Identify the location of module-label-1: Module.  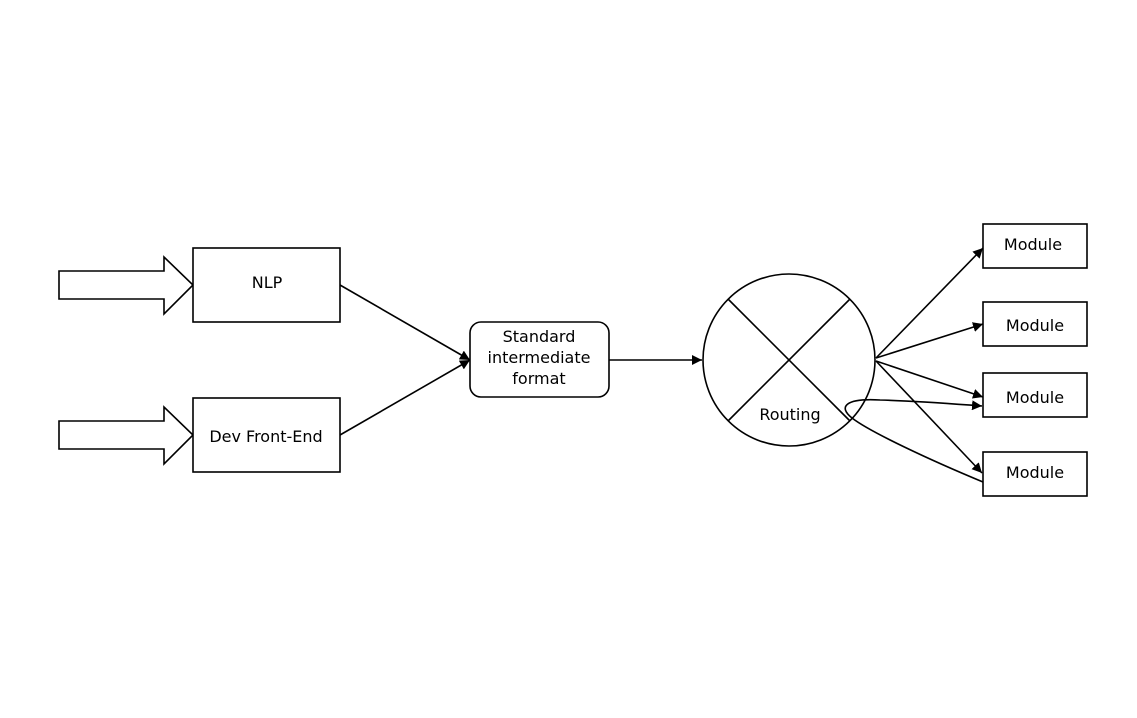
(1033, 244).